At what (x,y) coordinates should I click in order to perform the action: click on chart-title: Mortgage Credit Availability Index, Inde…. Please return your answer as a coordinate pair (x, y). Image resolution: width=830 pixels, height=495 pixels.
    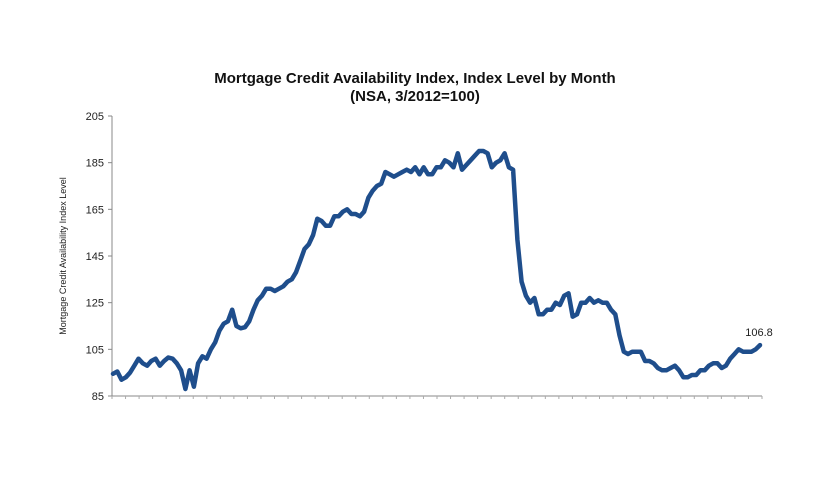
    Looking at the image, I should click on (415, 78).